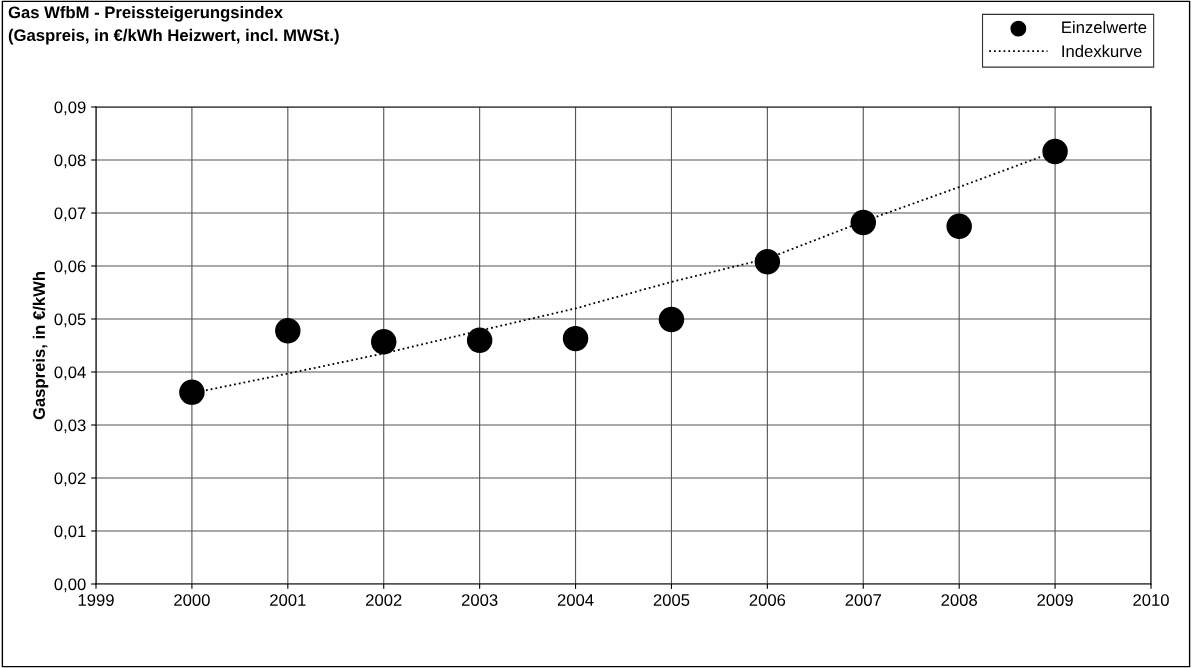 The image size is (1192, 668). What do you see at coordinates (1151, 600) in the screenshot?
I see `x-tick-label: 2010` at bounding box center [1151, 600].